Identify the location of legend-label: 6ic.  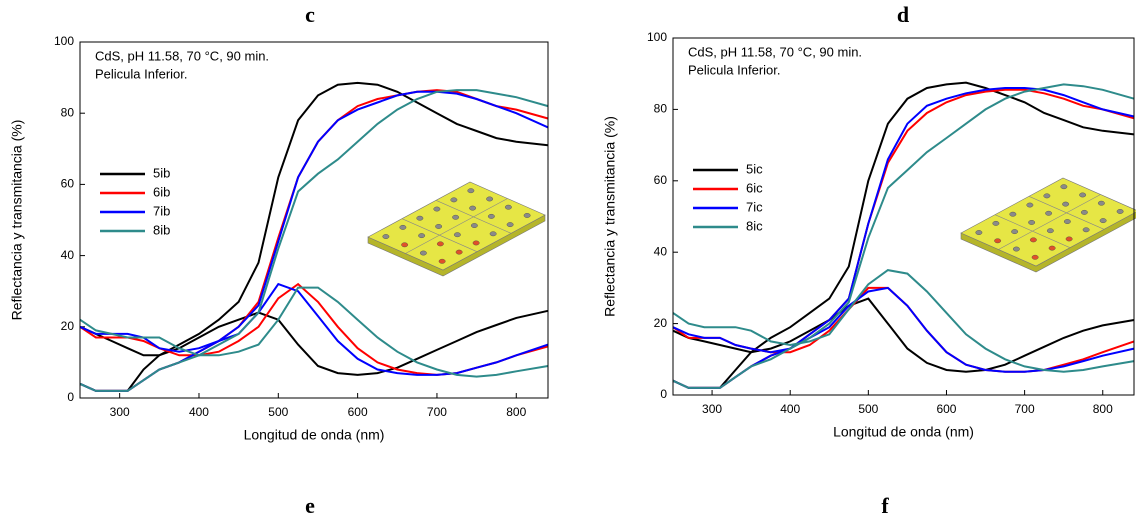
(754, 187).